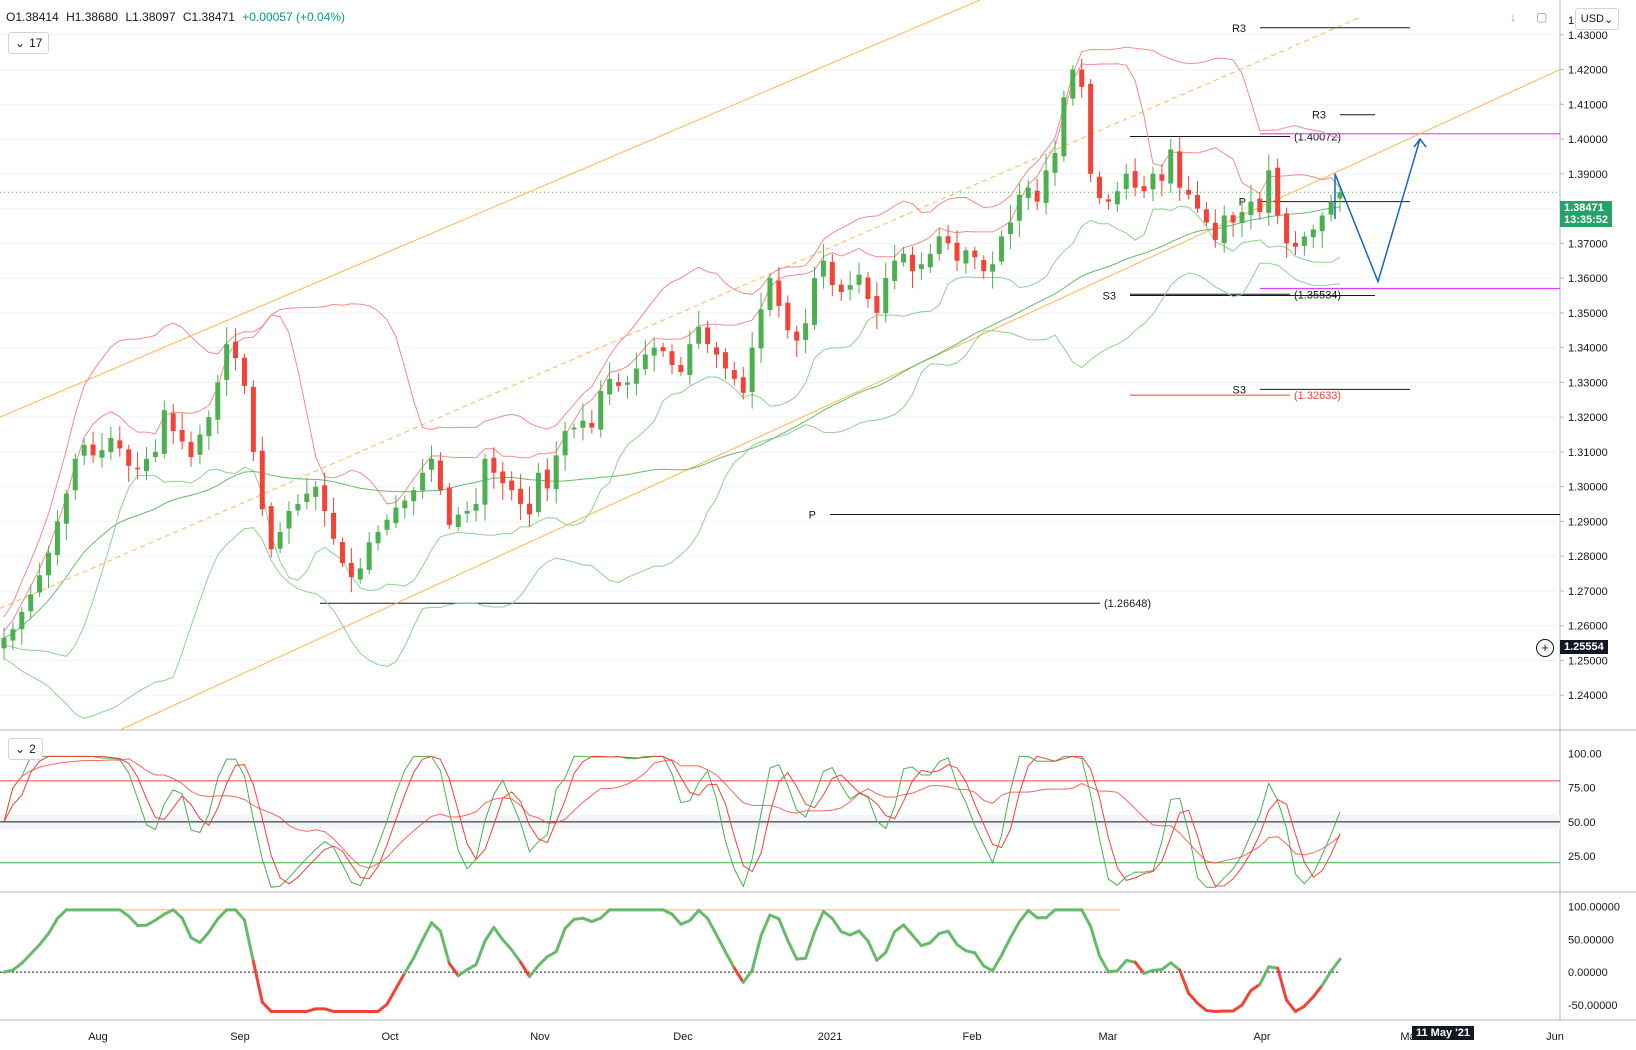  I want to click on low-value: L1.38097, so click(150, 17).